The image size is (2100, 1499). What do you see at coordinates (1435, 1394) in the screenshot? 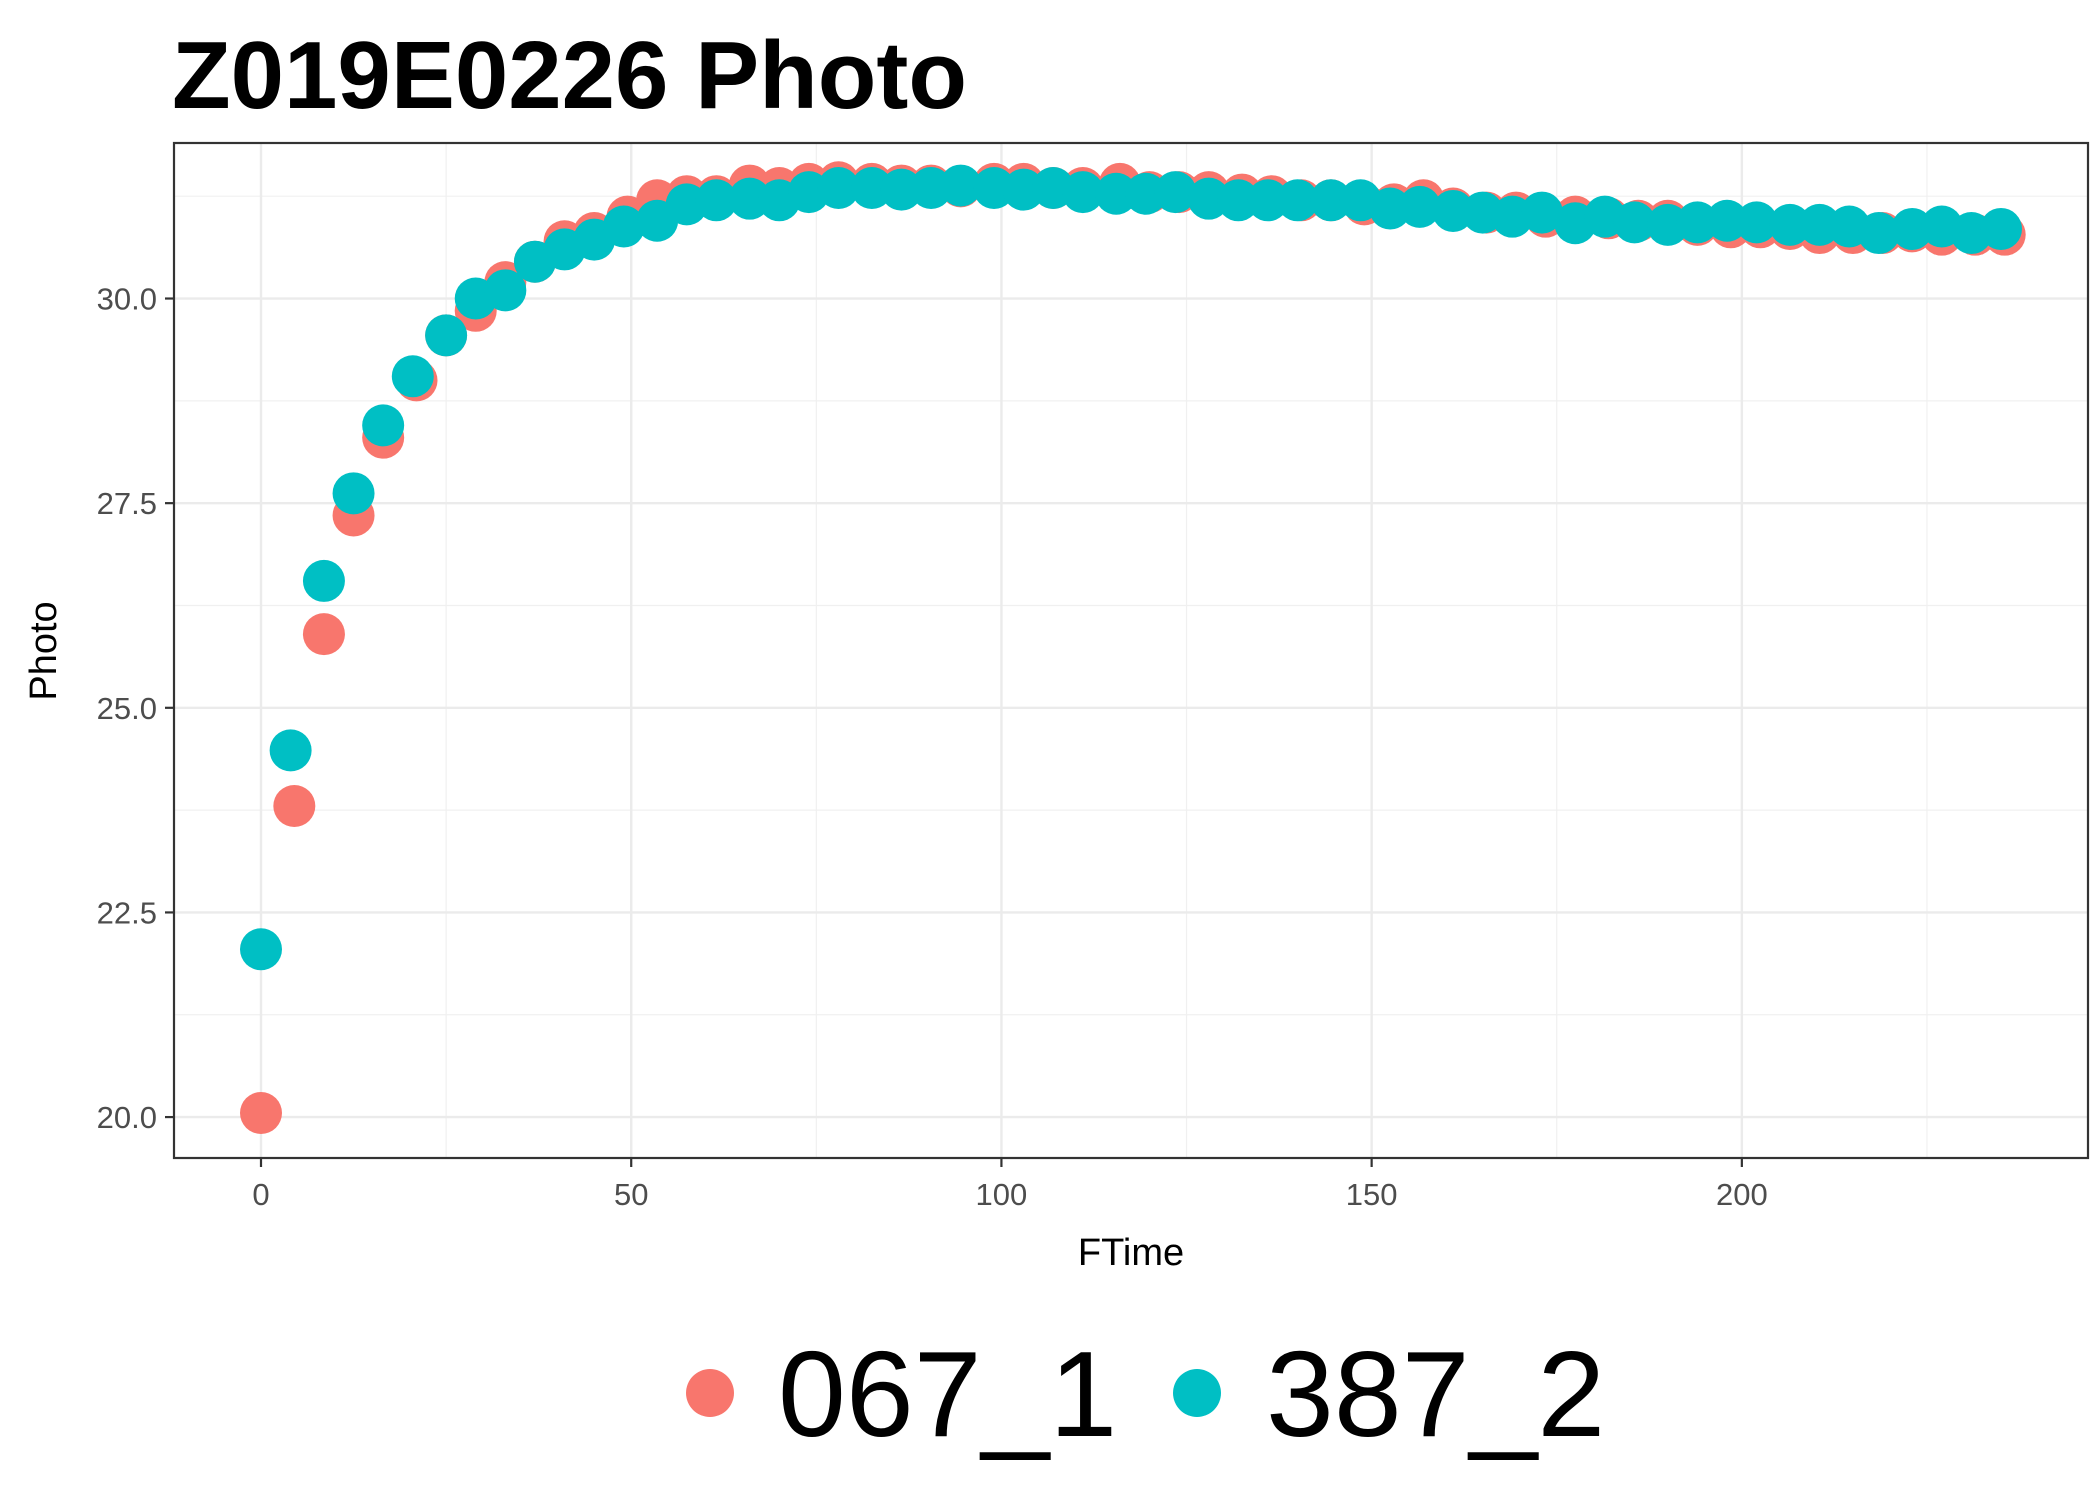
I see `legend-label: 387_2` at bounding box center [1435, 1394].